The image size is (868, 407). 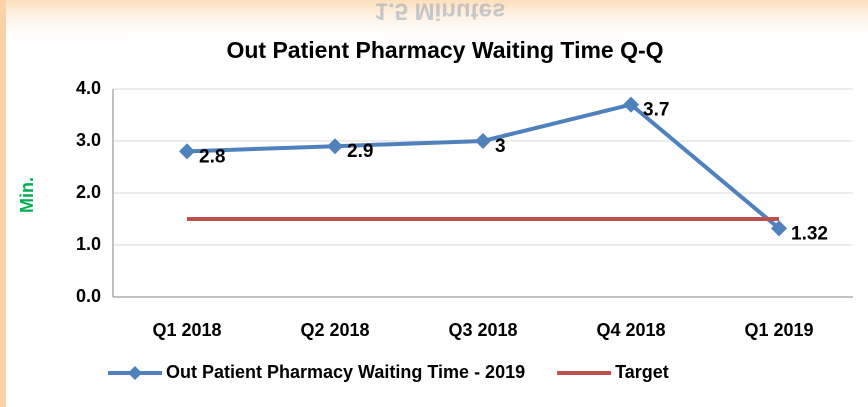 I want to click on data-label: 3.7, so click(x=656, y=110).